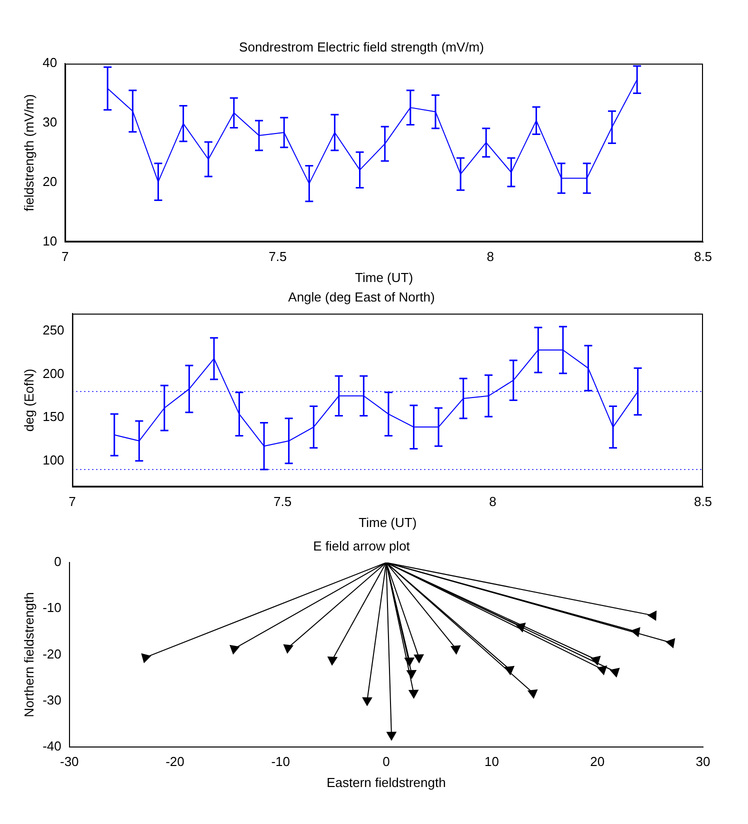 This screenshot has height=824, width=748. Describe the element at coordinates (386, 782) in the screenshot. I see `x-axis-title: Eastern fieldstrength` at that location.